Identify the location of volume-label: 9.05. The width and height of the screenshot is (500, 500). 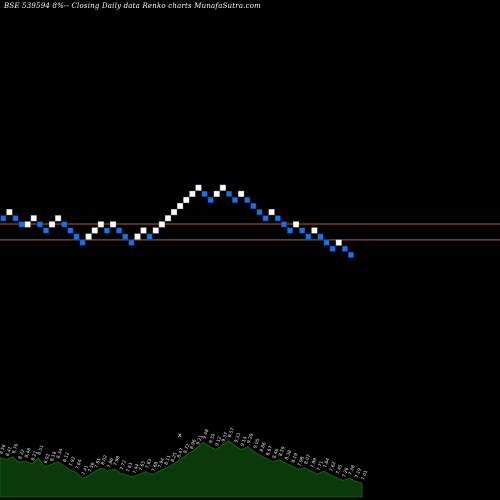
(256, 444).